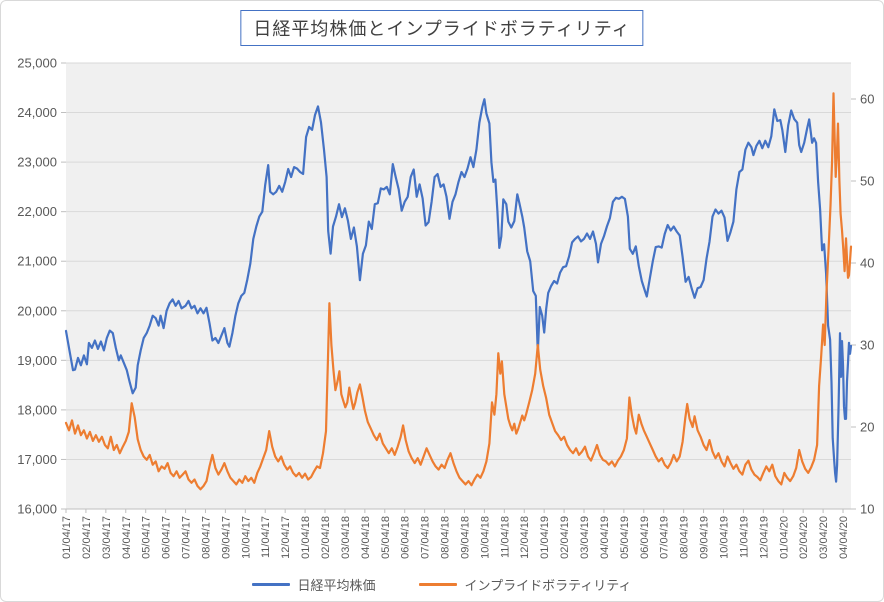  I want to click on svg-text: 21,000, so click(37, 261).